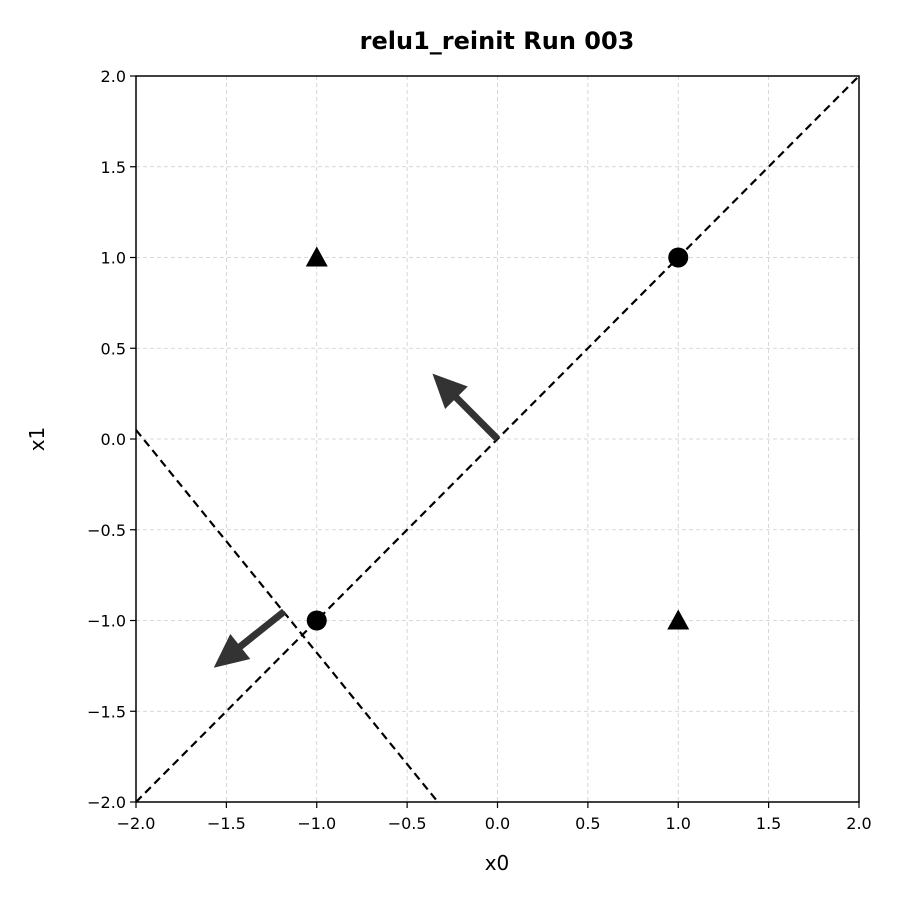 The height and width of the screenshot is (900, 900). Describe the element at coordinates (113, 439) in the screenshot. I see `y-tick-label: 0.0` at that location.